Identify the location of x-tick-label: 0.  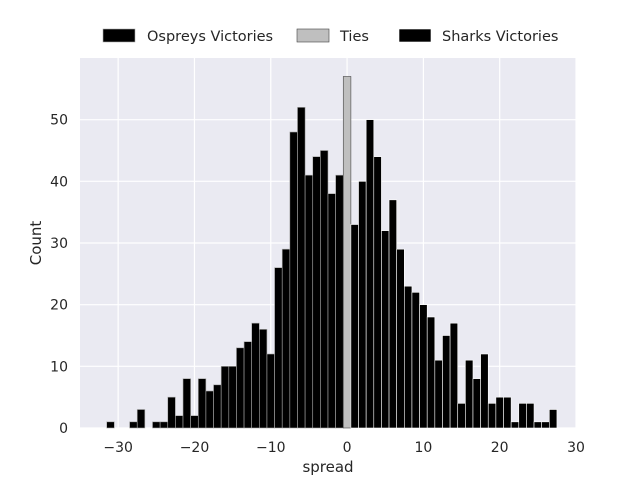
(347, 448).